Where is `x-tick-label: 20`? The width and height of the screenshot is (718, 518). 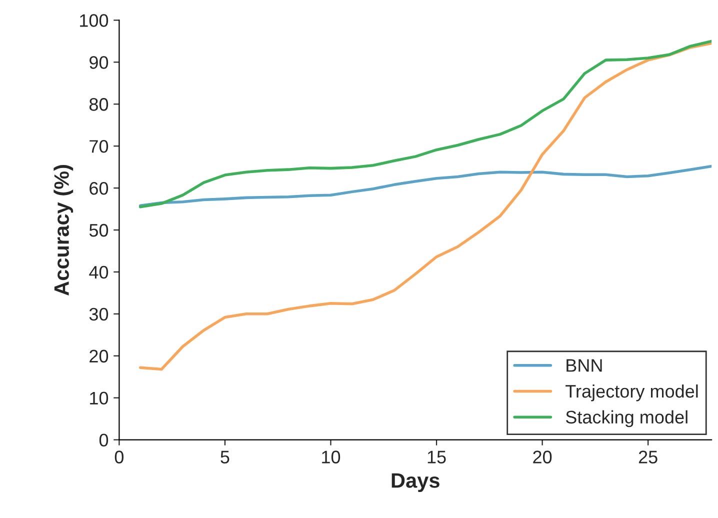
x-tick-label: 20 is located at coordinates (542, 457).